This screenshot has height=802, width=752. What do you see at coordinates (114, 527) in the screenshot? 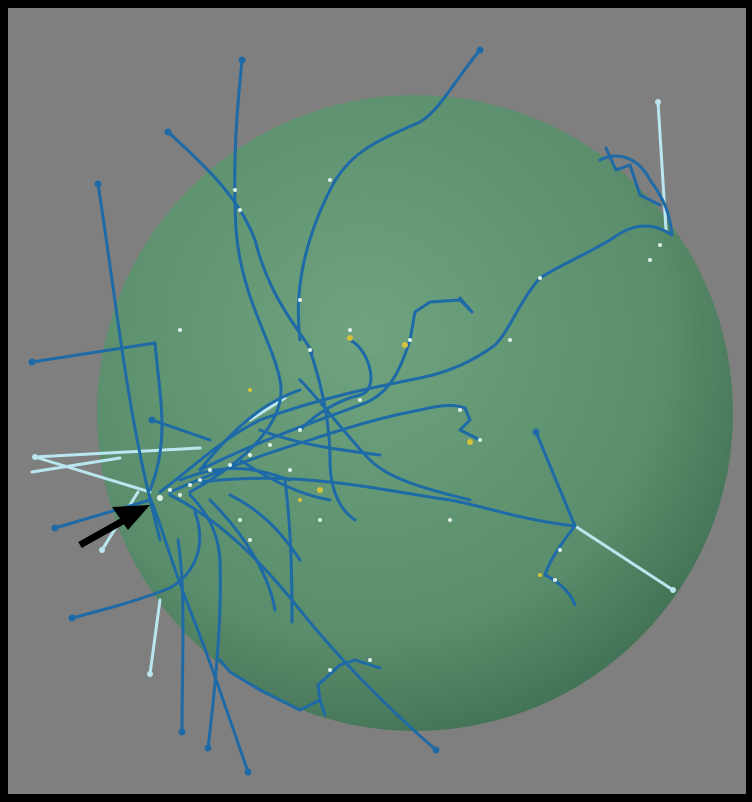
I see `black-arrow-icon` at bounding box center [114, 527].